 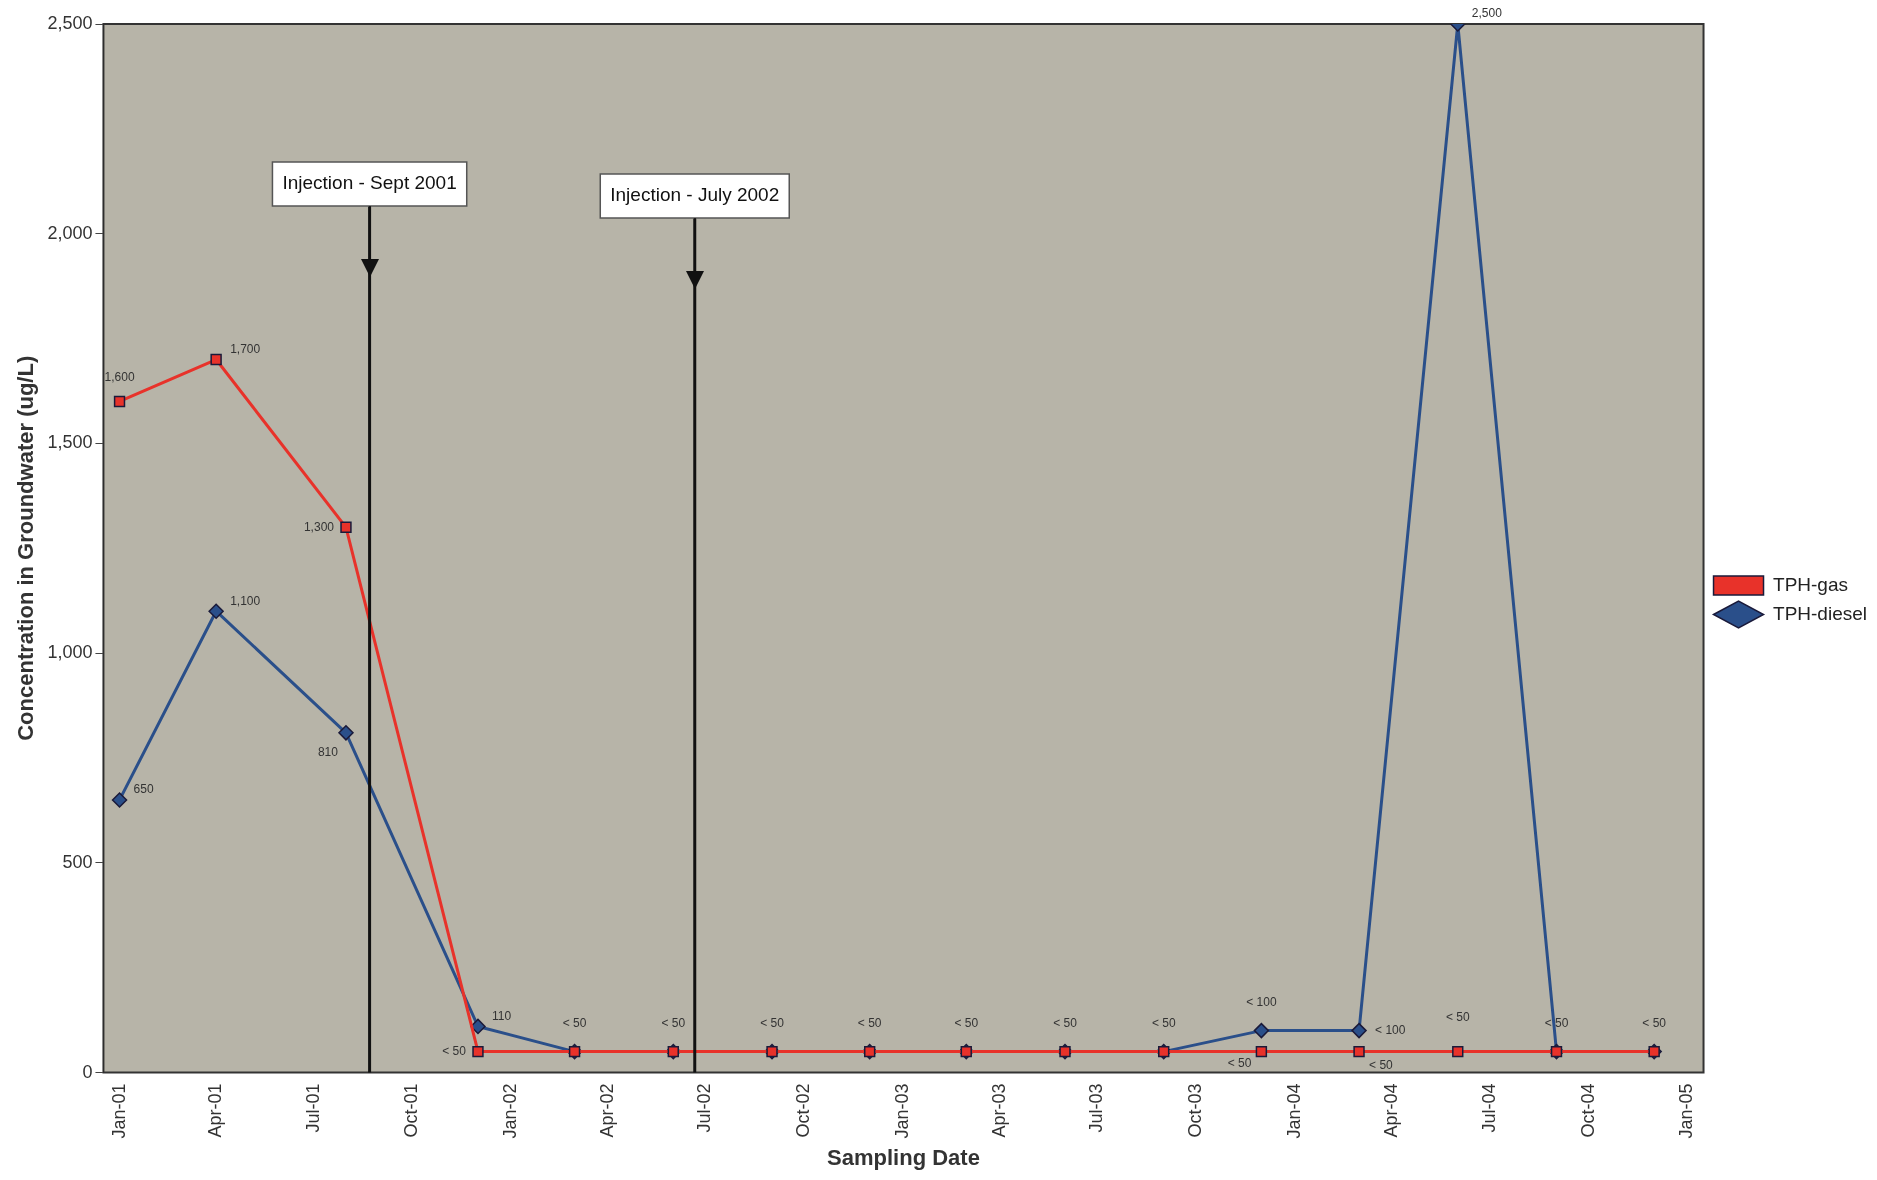 What do you see at coordinates (119, 376) in the screenshot?
I see `data-label: 1,600` at bounding box center [119, 376].